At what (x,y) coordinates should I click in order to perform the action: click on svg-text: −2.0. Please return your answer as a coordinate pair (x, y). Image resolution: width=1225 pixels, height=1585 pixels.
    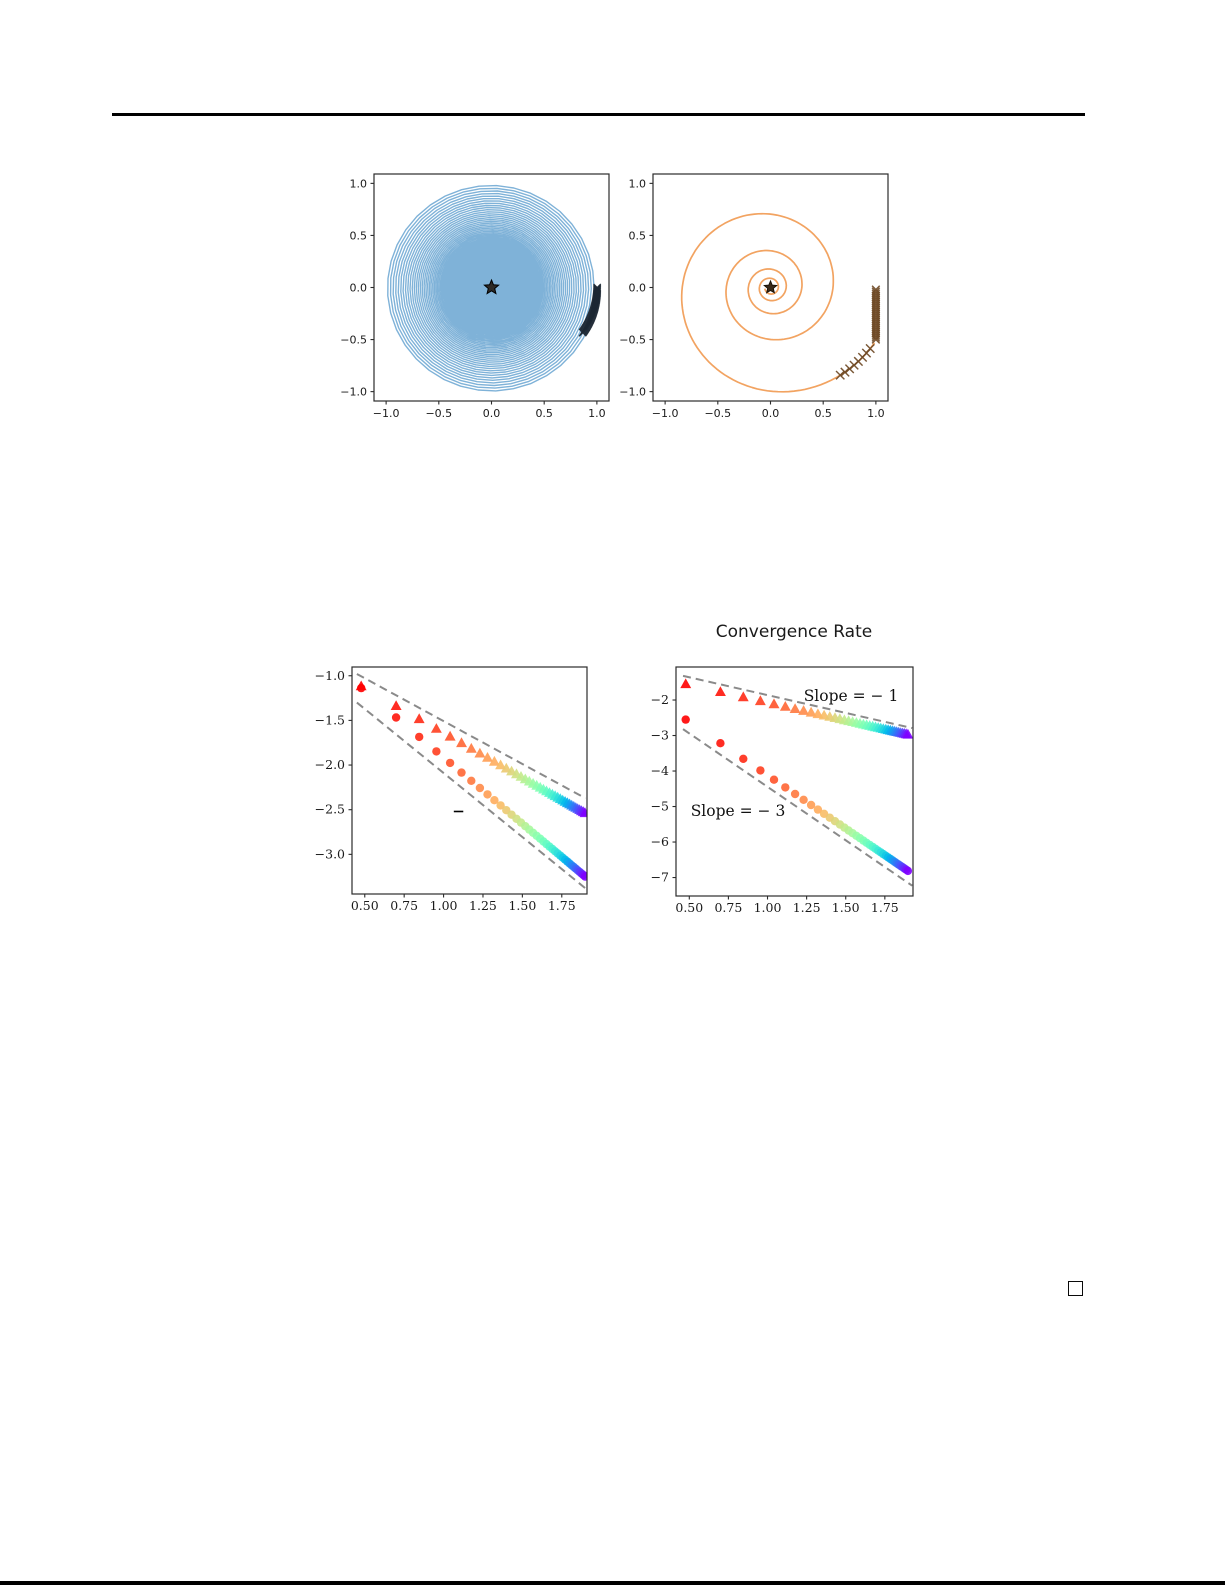
    Looking at the image, I should click on (330, 764).